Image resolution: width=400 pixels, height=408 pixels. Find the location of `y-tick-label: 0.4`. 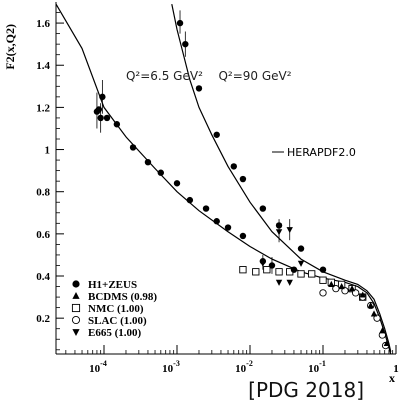

y-tick-label: 0.4 is located at coordinates (43, 277).